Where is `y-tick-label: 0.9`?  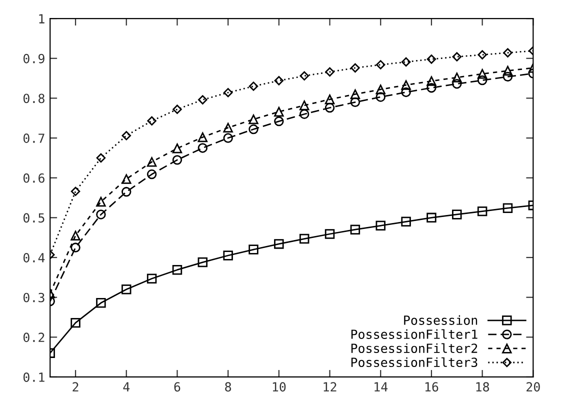 y-tick-label: 0.9 is located at coordinates (33, 59).